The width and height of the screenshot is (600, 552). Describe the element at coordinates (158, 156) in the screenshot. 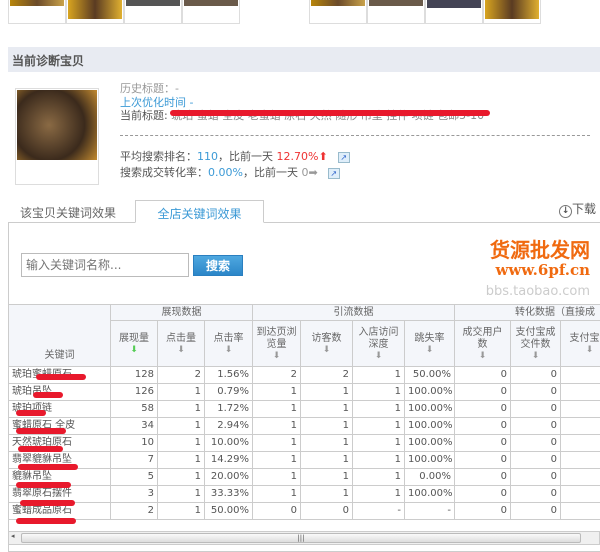

I see `avg-rank-label: 平均搜索排名：` at that location.